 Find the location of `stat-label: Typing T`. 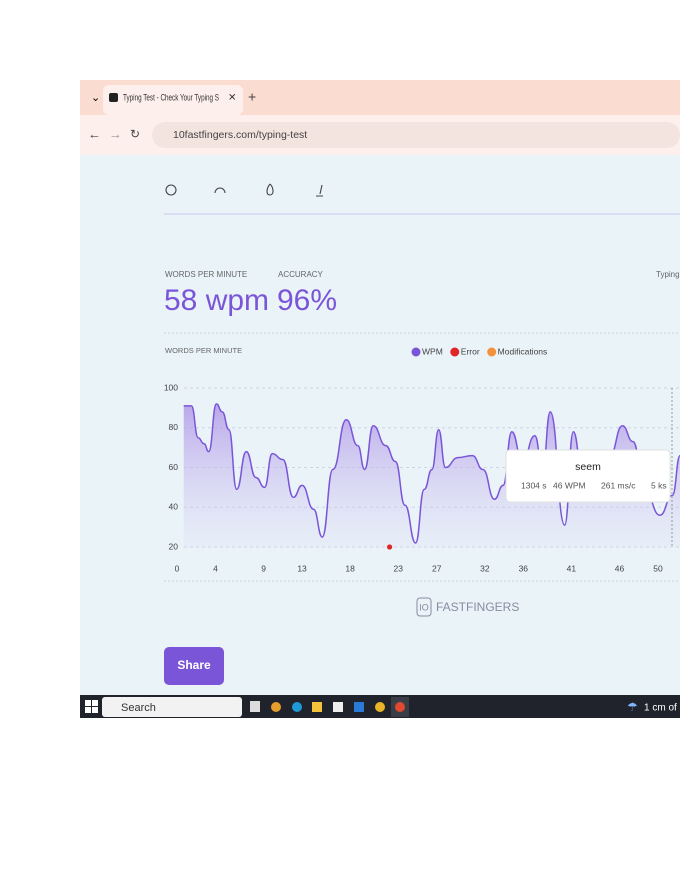

stat-label: Typing T is located at coordinates (668, 274).